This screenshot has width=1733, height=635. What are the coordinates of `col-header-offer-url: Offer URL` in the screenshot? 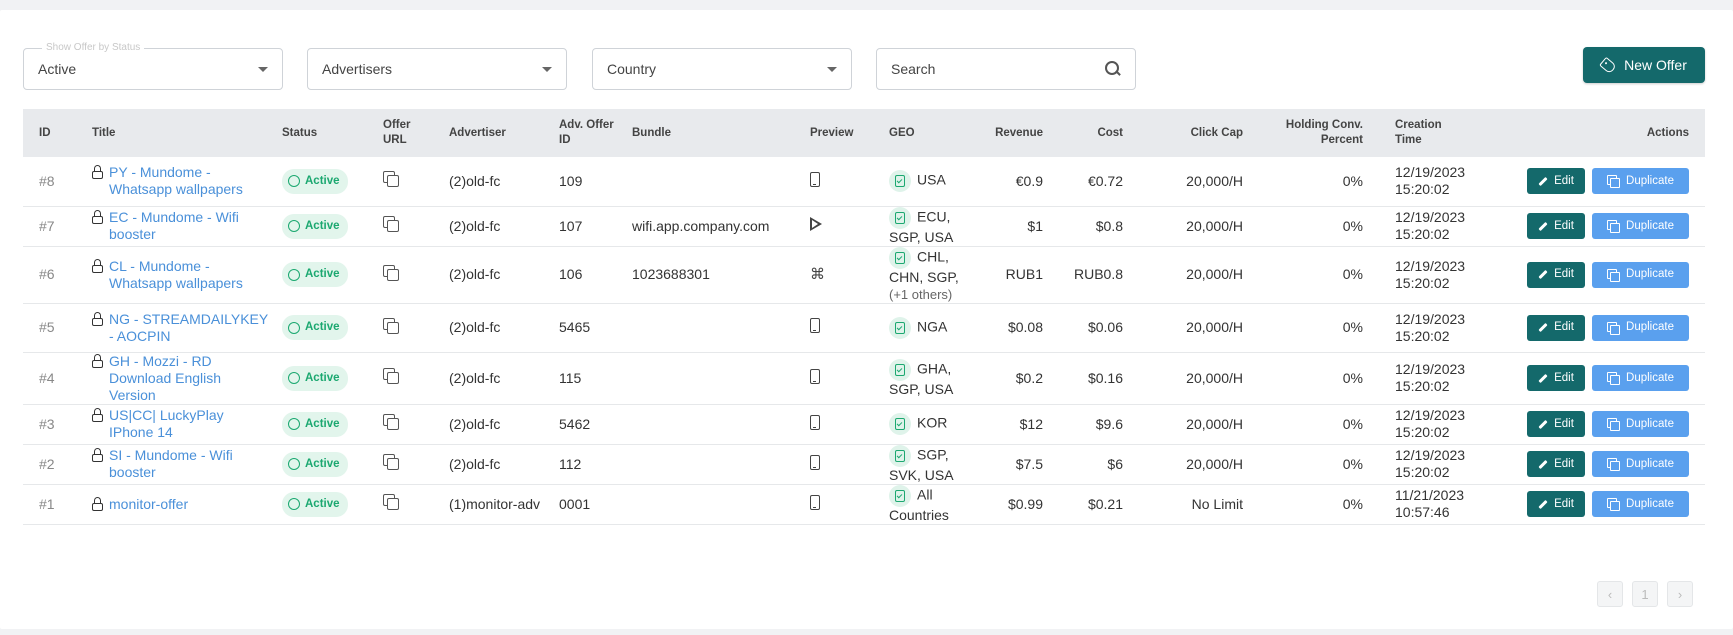 It's located at (397, 132).